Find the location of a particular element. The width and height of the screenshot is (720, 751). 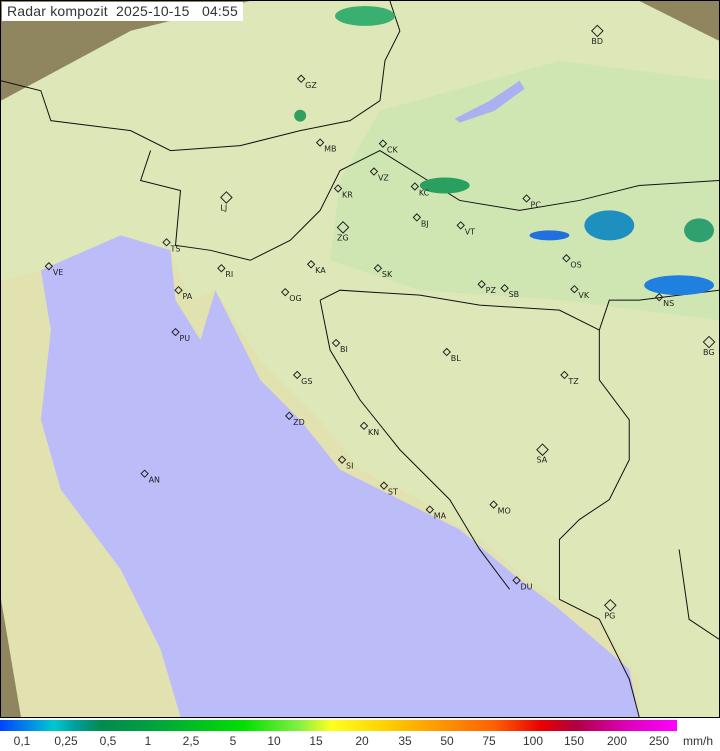

city-label: BI is located at coordinates (344, 349).